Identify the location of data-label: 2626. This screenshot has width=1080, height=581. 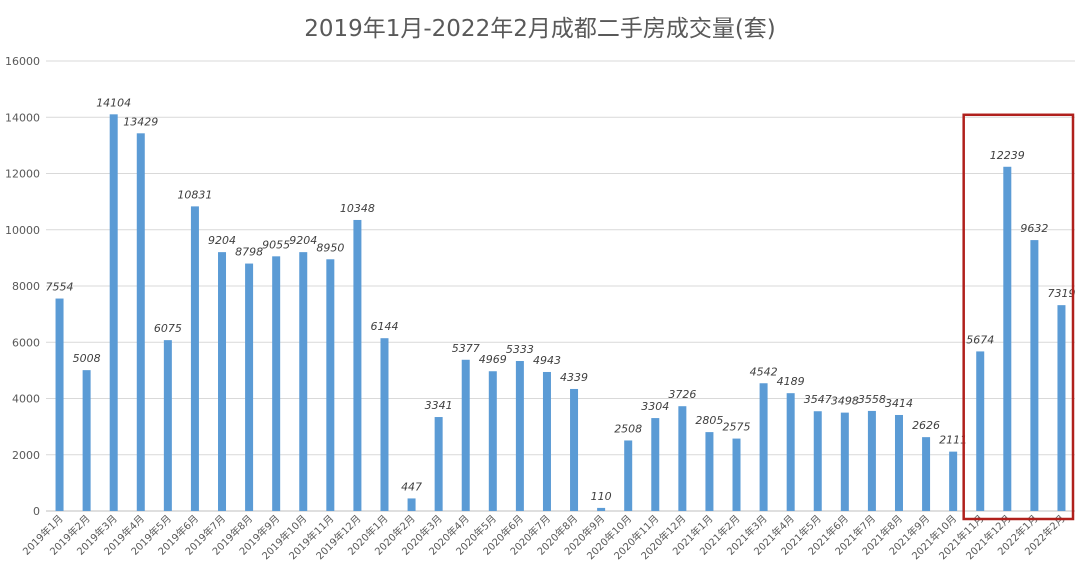
(926, 425).